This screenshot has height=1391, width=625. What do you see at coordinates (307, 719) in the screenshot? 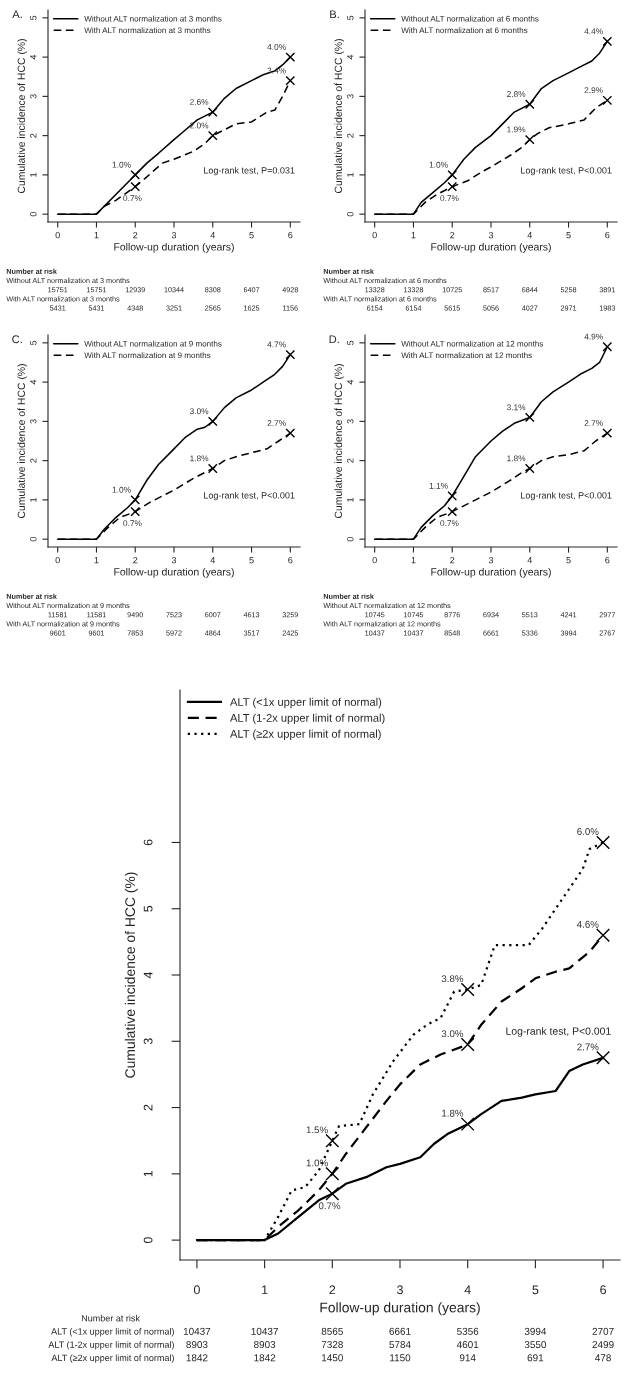
I see `legend-label: ALT (1-2x upper limit of normal)` at bounding box center [307, 719].